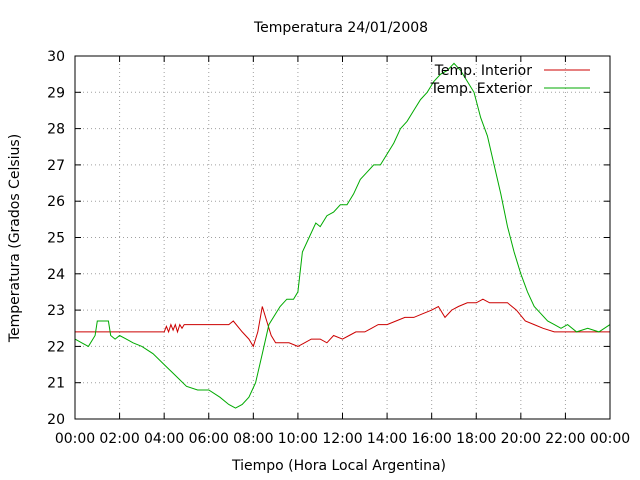 This screenshot has height=480, width=640. What do you see at coordinates (56, 57) in the screenshot?
I see `y-tick-label: 30` at bounding box center [56, 57].